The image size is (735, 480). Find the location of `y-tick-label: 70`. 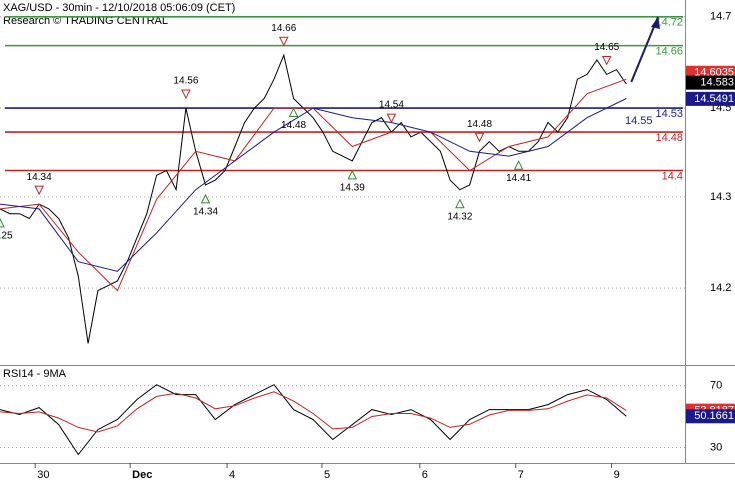

y-tick-label: 70 is located at coordinates (716, 385).